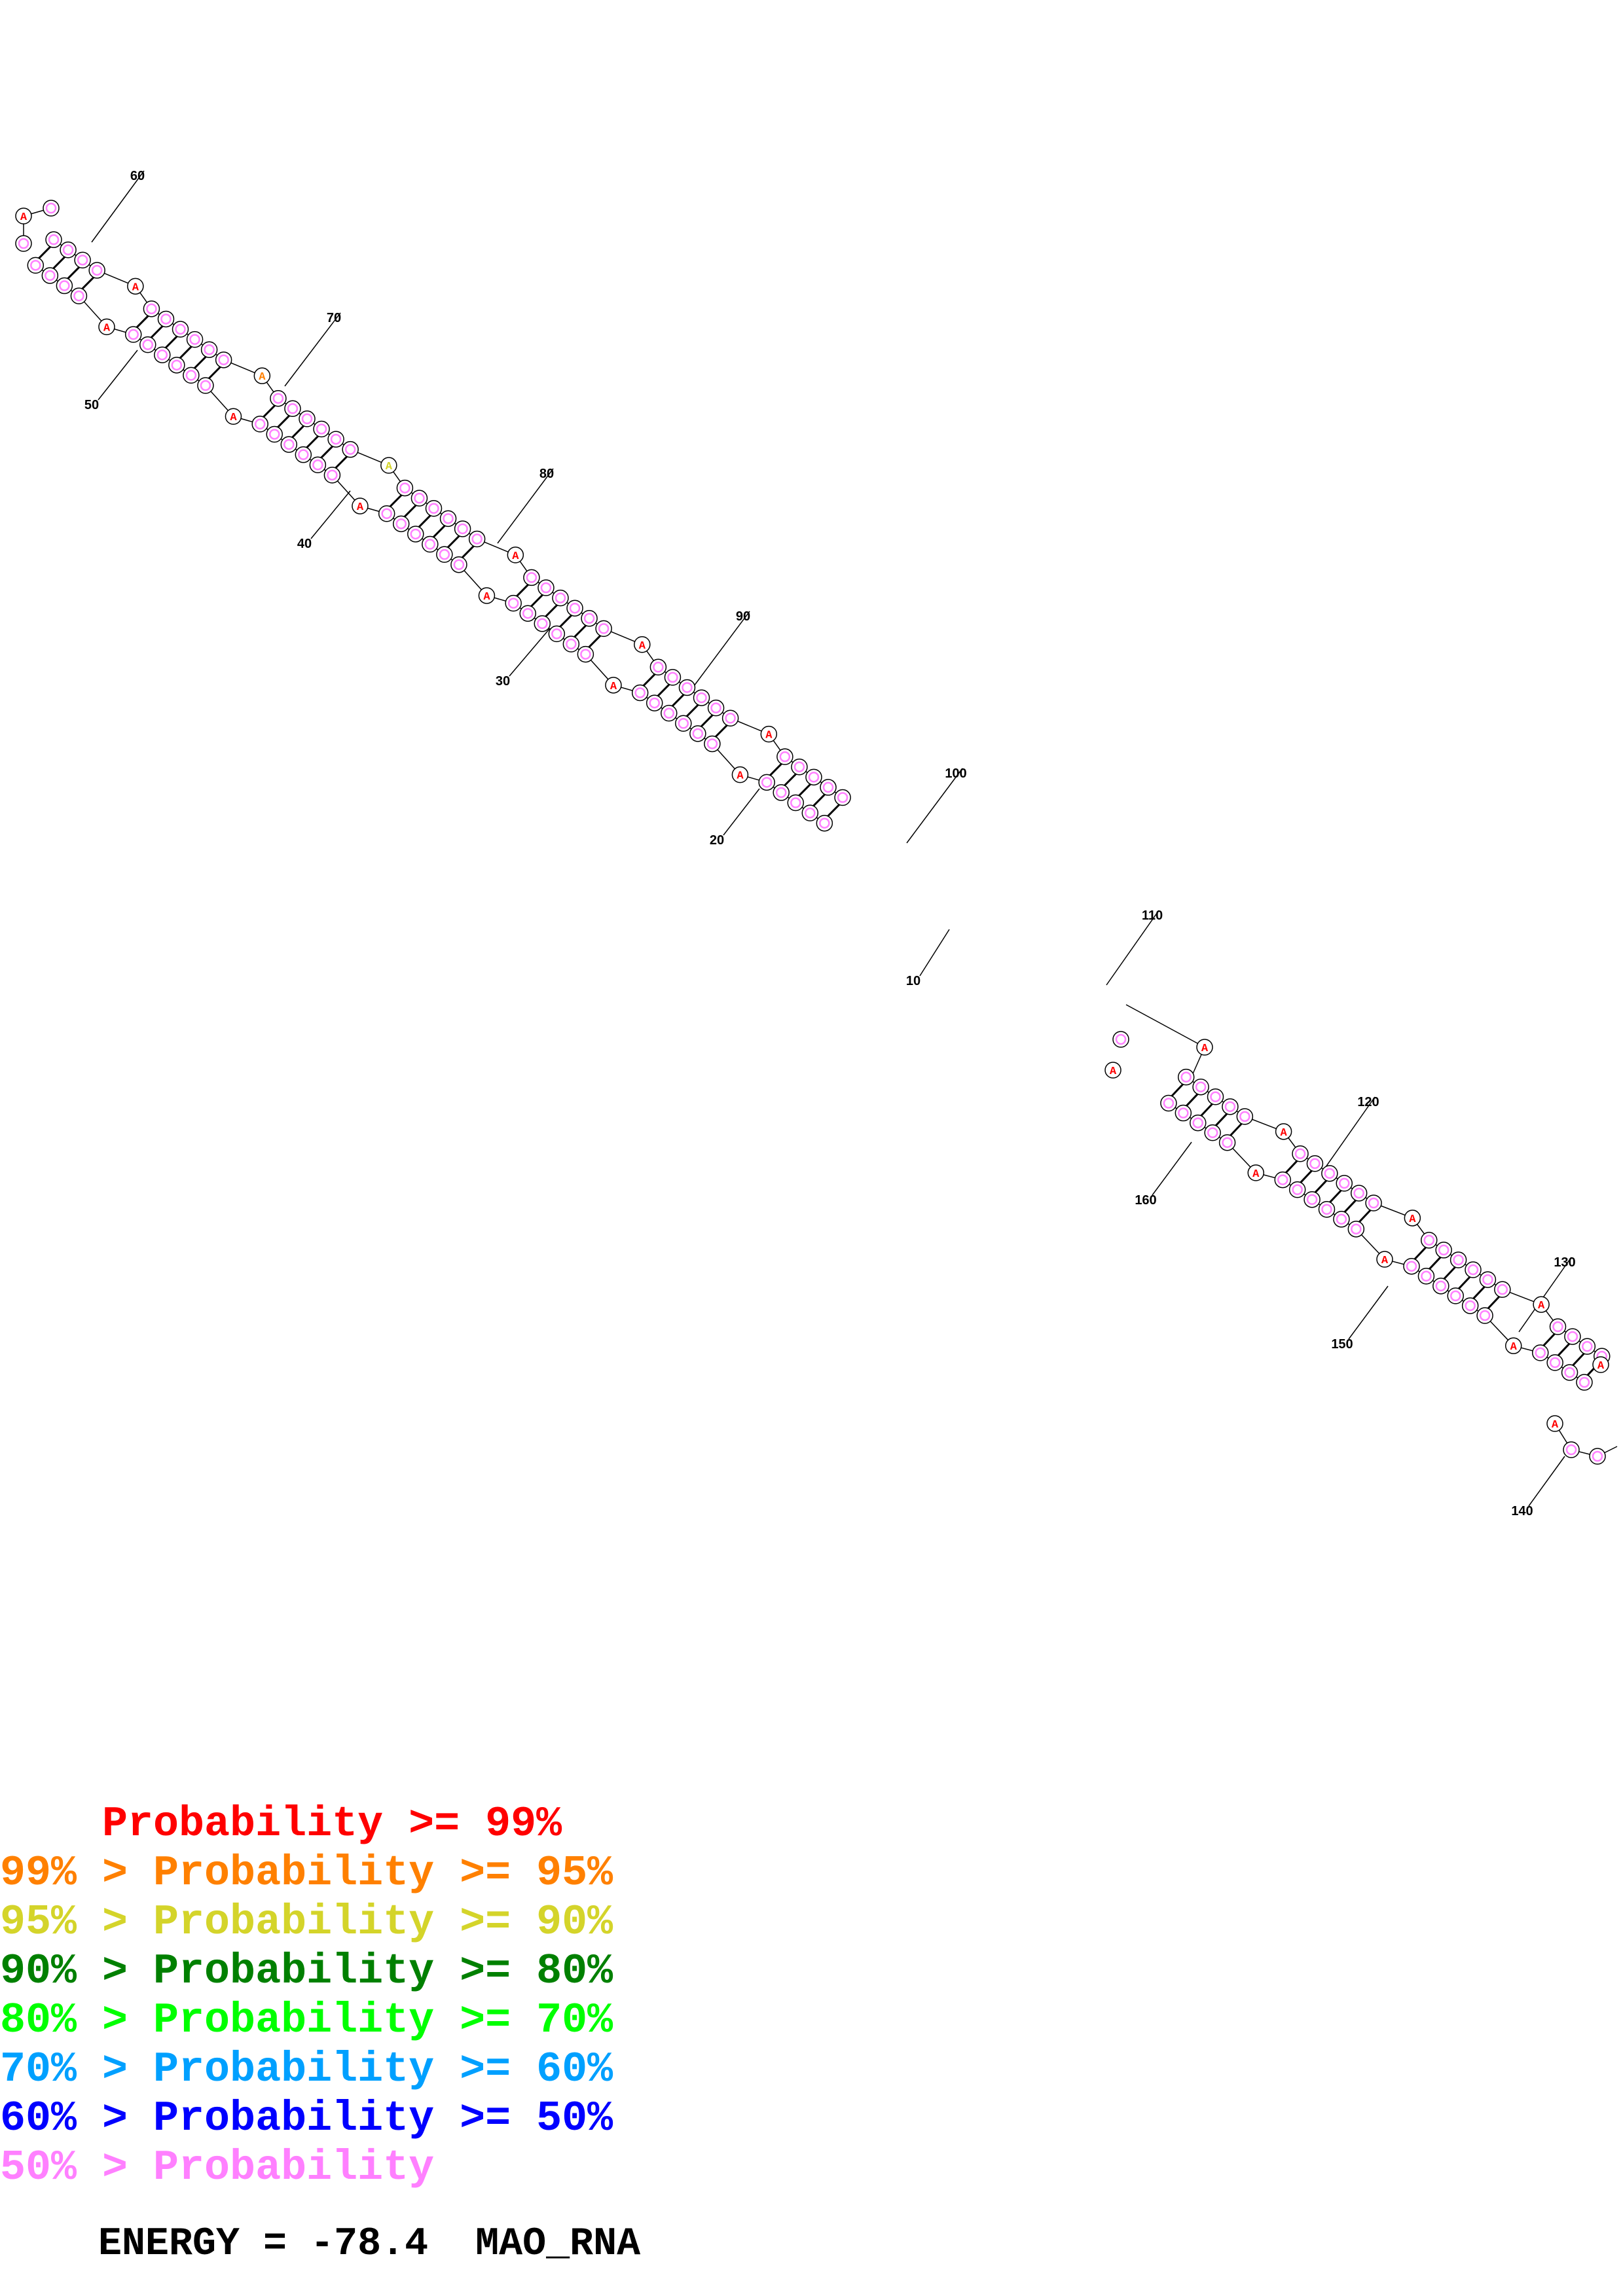 This screenshot has height=2296, width=1623. Describe the element at coordinates (204, 2244) in the screenshot. I see `energy-label: ENERGY =` at that location.